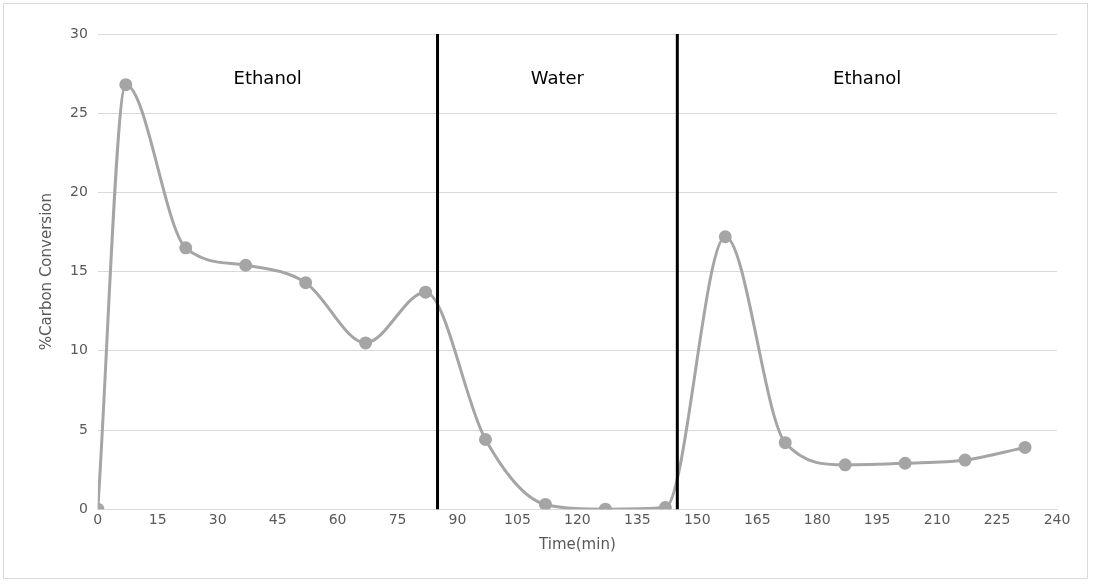  Describe the element at coordinates (337, 519) in the screenshot. I see `x-tick-label: 60` at that location.